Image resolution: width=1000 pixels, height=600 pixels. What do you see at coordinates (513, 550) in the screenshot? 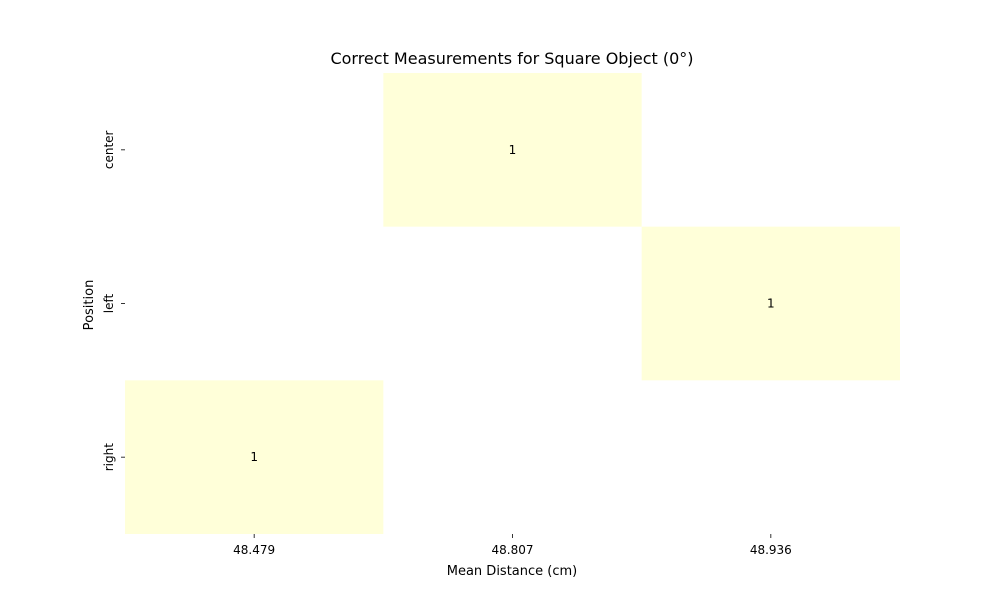
I see `x-tick-label: 48.807` at bounding box center [513, 550].